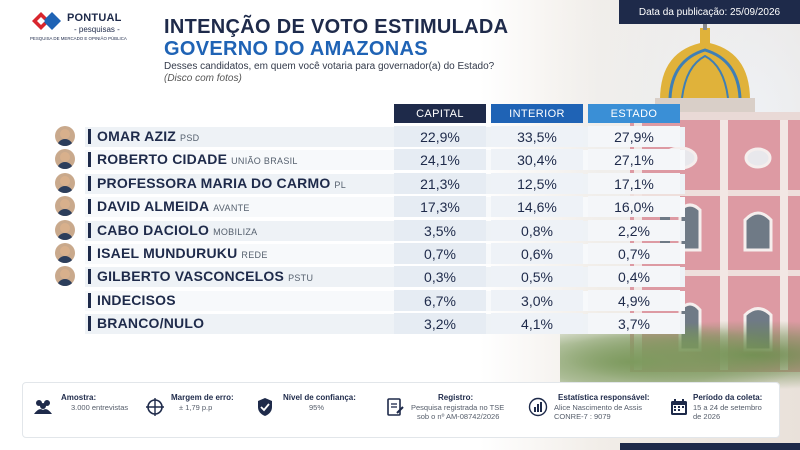  Describe the element at coordinates (336, 27) in the screenshot. I see `chart-title: INTENÇÃO DE VOTO ESTIMULADA` at that location.